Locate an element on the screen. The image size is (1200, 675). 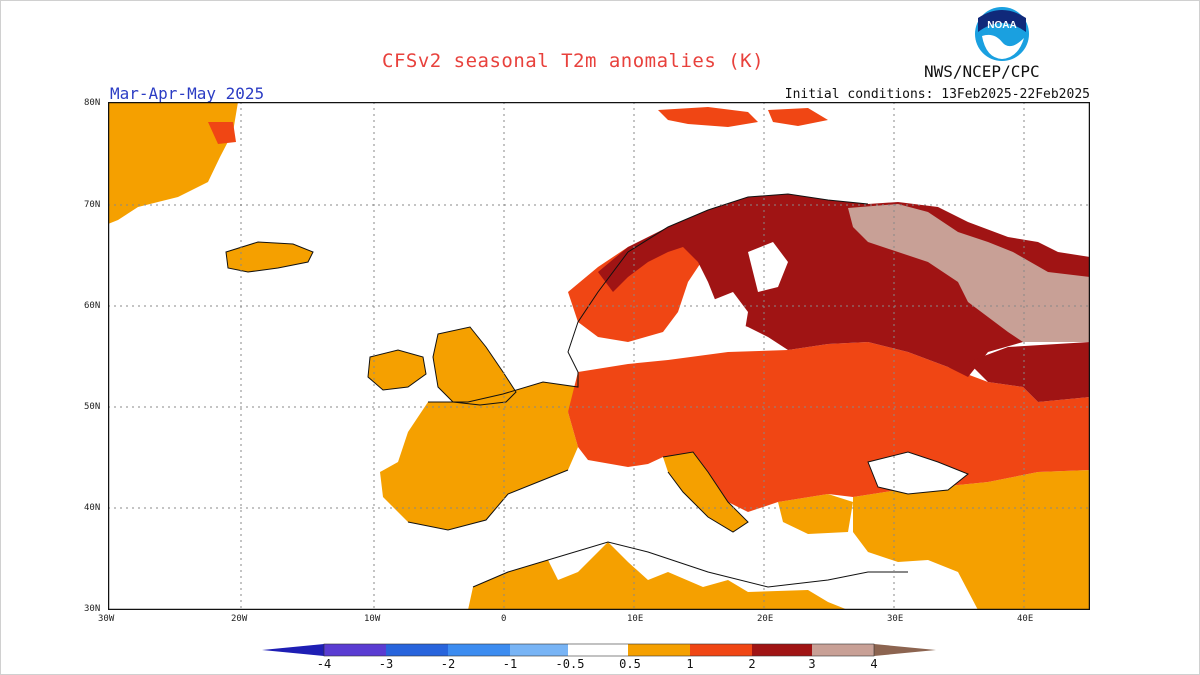
anomaly-3-4-regions is located at coordinates (969, 273).